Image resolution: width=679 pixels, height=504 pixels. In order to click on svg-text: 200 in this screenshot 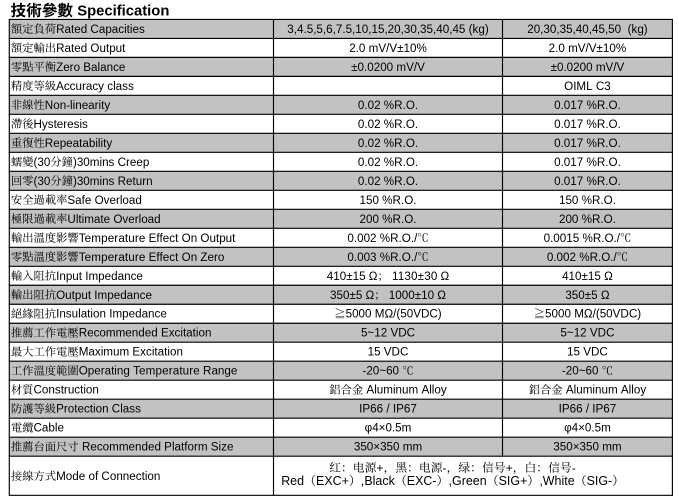, I will do `click(569, 219)`.